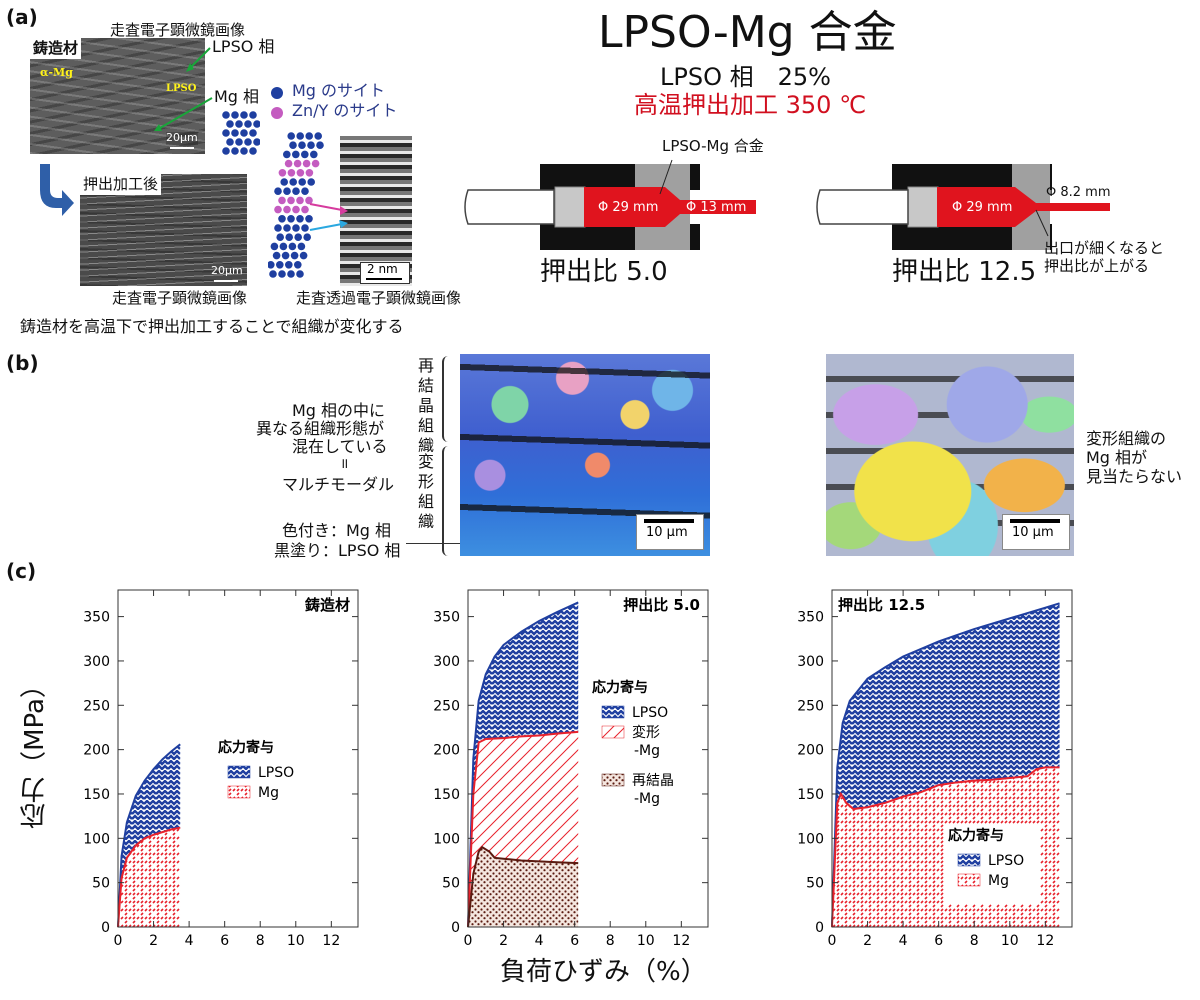  I want to click on y-tick-label: 350, so click(446, 618).